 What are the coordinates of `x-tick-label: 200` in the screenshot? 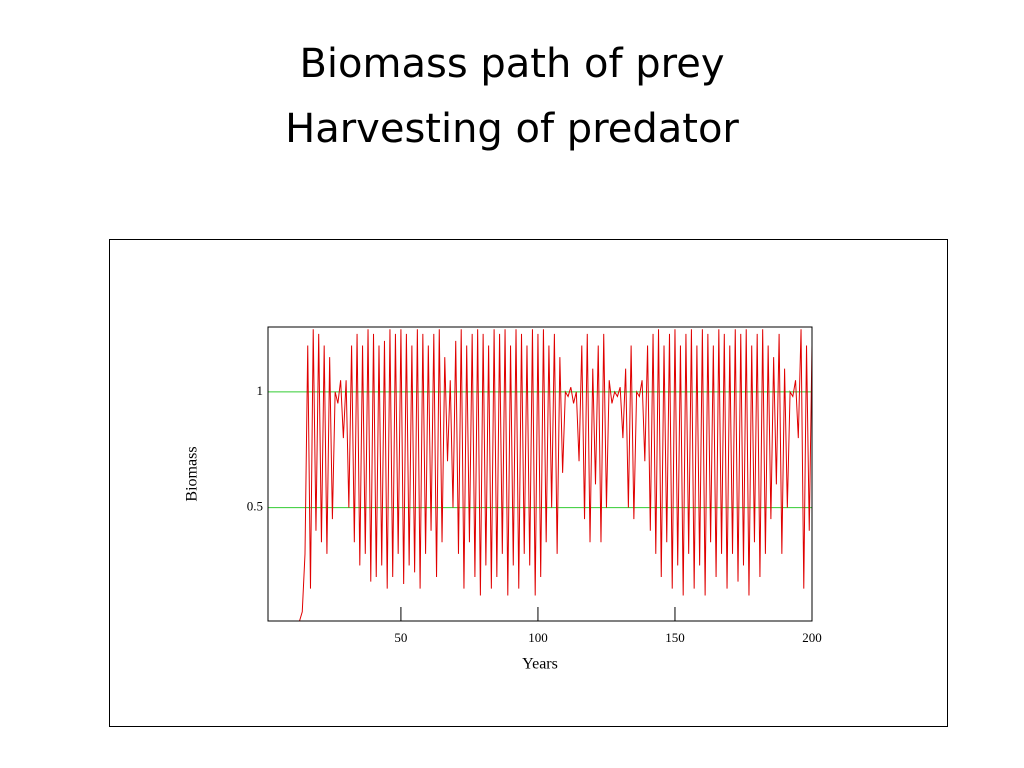 It's located at (812, 637).